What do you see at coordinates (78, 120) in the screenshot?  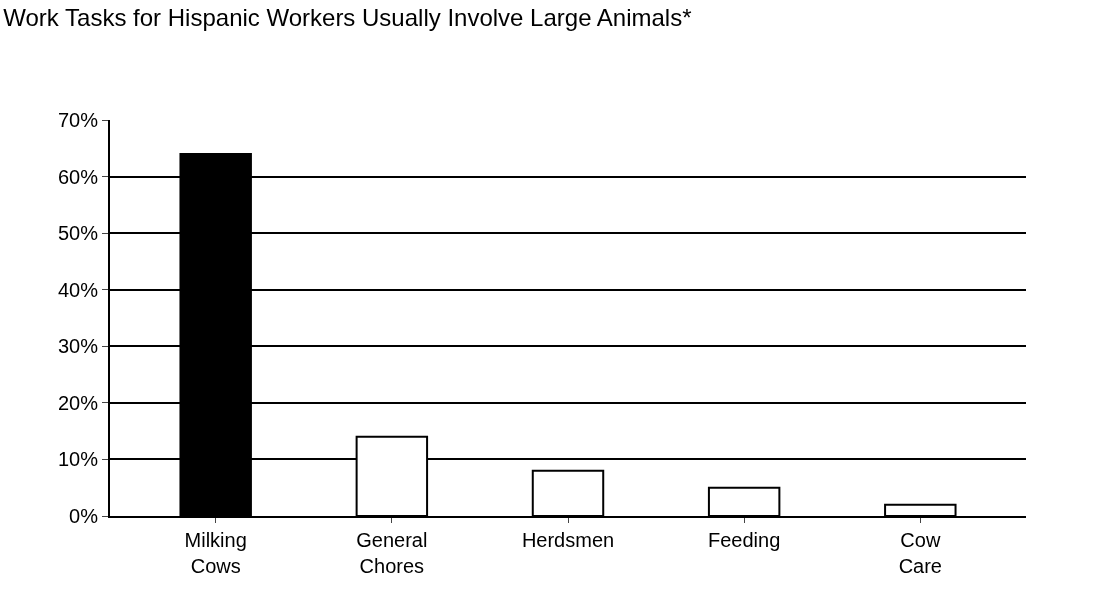 I see `y-tick-label: 70%` at bounding box center [78, 120].